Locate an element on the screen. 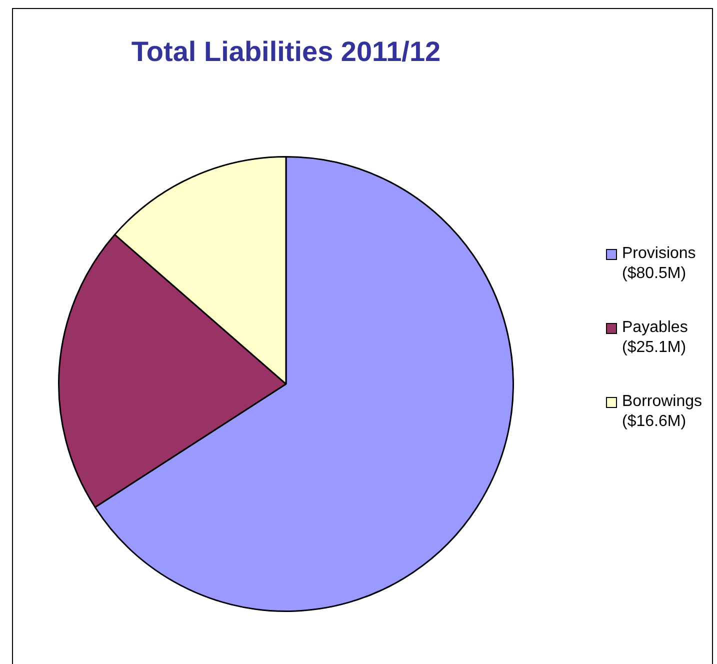  legend-label: Borrowings ($16.6M) is located at coordinates (663, 412).